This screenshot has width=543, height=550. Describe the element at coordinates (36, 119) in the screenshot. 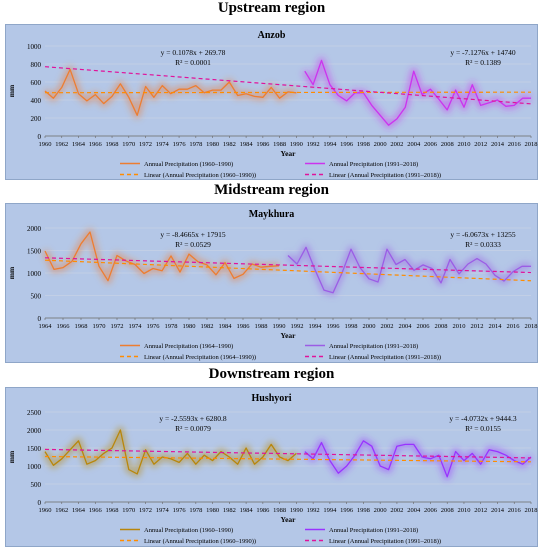

I see `y-tick-label: 200` at that location.